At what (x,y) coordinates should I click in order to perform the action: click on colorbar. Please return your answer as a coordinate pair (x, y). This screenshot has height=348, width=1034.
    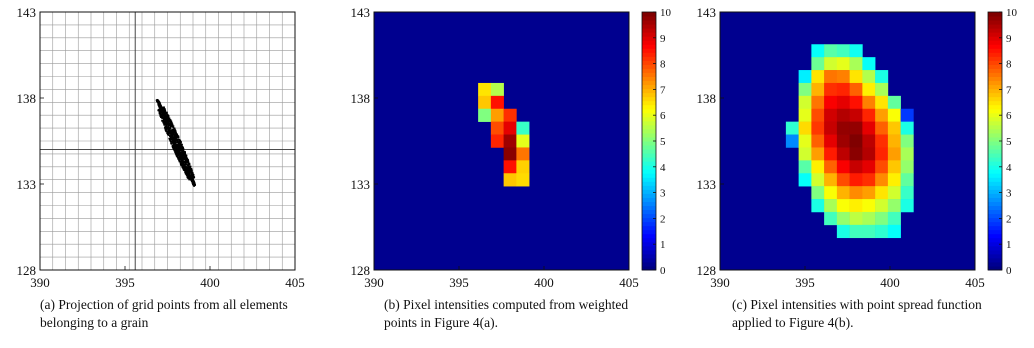
    Looking at the image, I should click on (995, 141).